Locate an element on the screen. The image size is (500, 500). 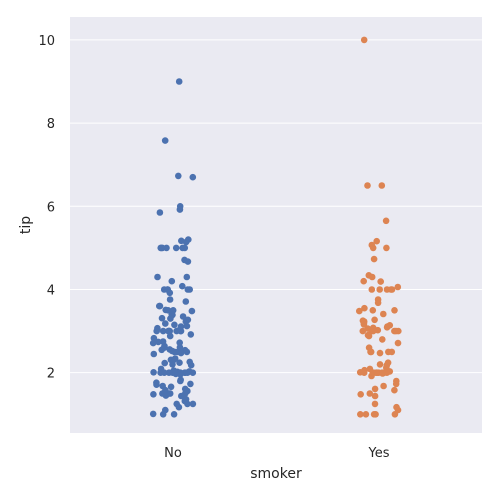
y-axis-label: tip is located at coordinates (26, 225).